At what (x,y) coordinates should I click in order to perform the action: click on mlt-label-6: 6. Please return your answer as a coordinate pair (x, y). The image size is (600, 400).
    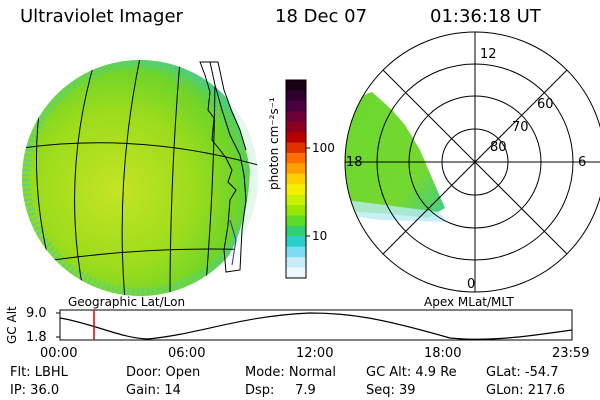
    Looking at the image, I should click on (582, 162).